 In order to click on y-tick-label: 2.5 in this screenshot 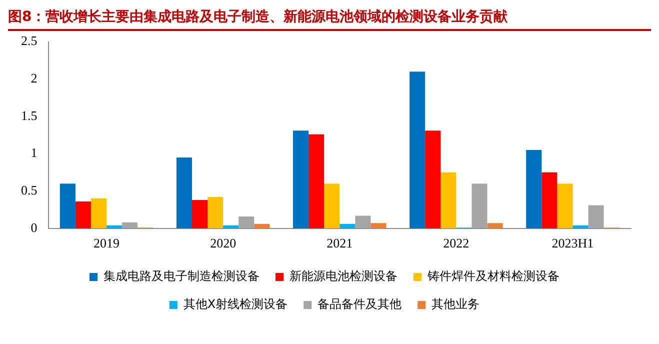, I will do `click(29, 40)`.